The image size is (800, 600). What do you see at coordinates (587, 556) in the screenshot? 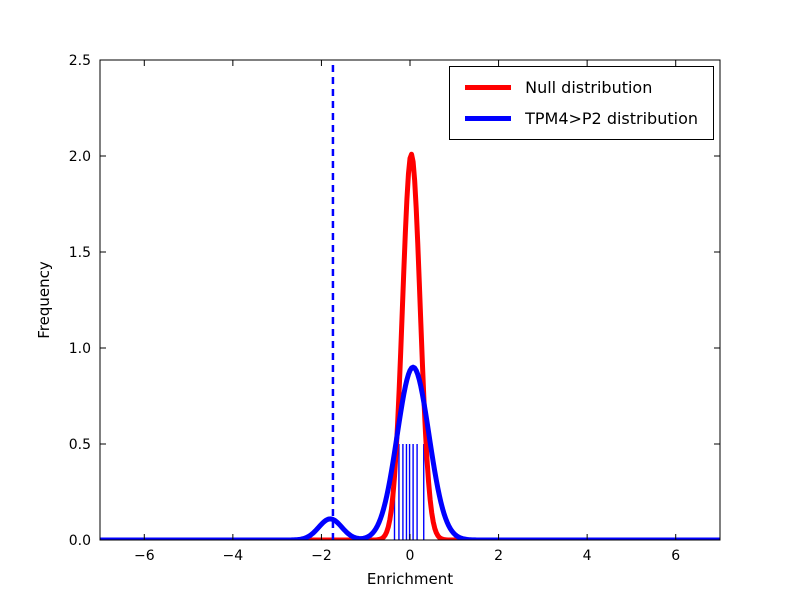
I see `x-tick-label: 4` at bounding box center [587, 556].